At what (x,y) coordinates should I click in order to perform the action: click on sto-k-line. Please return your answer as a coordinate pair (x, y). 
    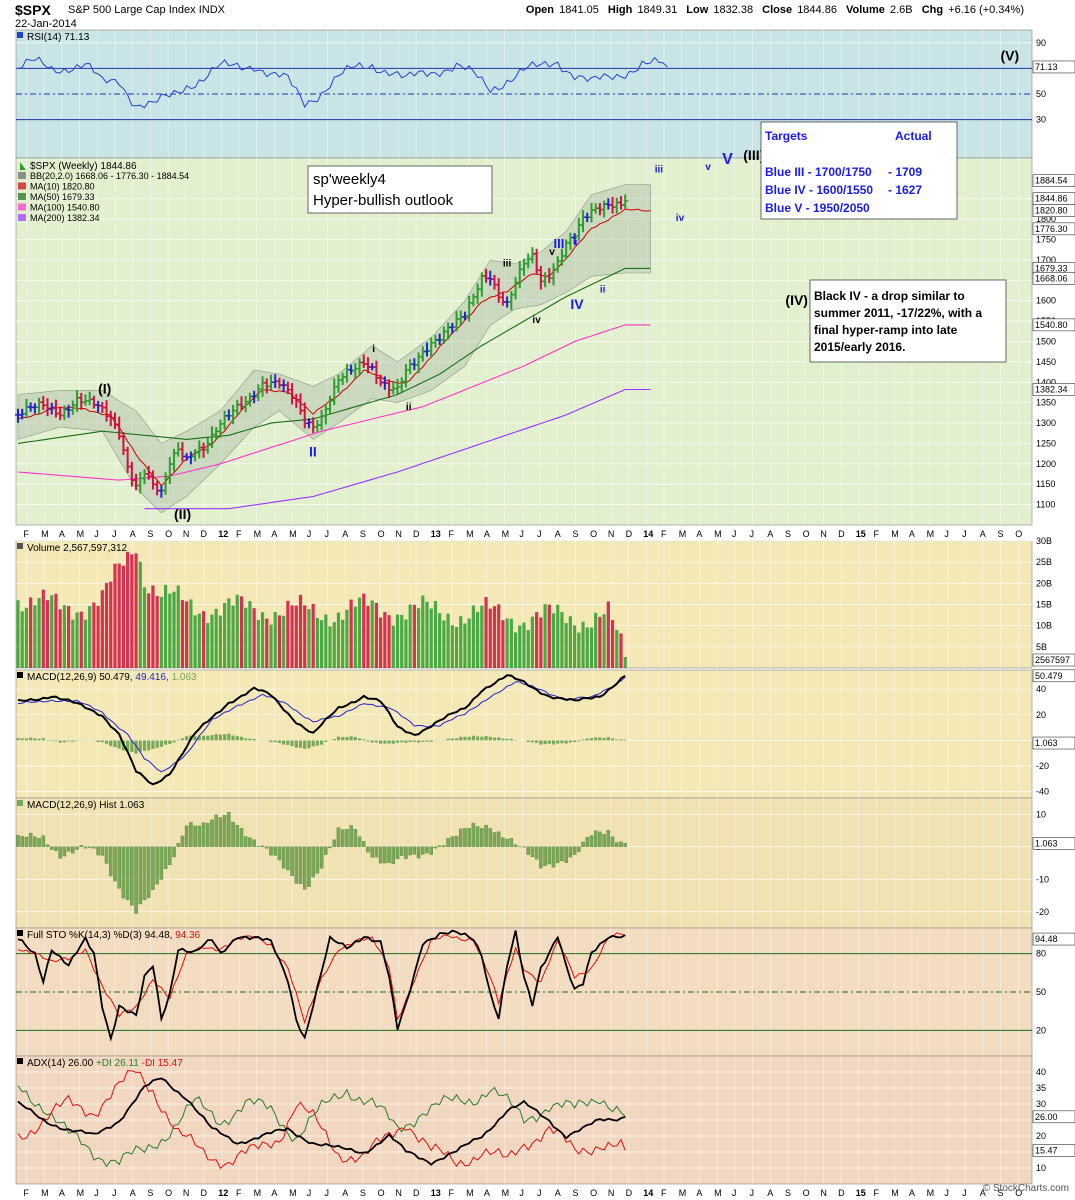
    Looking at the image, I should click on (321, 985).